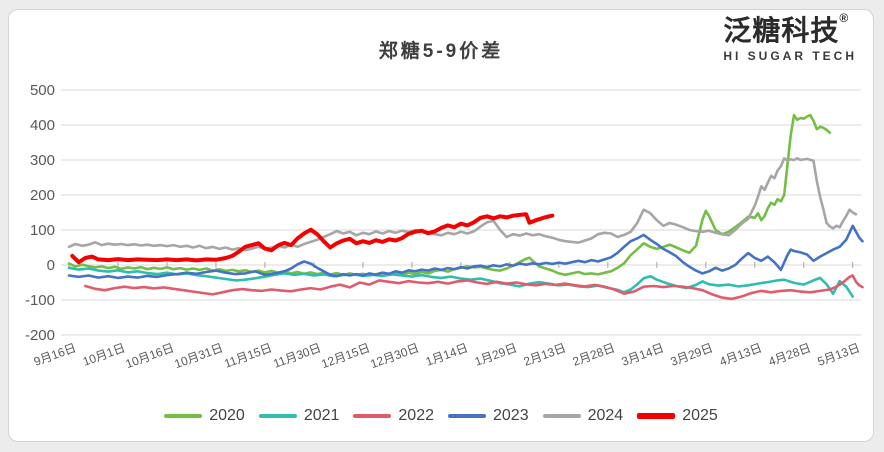 The image size is (884, 452). I want to click on y-axis-tick-label: -200, so click(40, 335).